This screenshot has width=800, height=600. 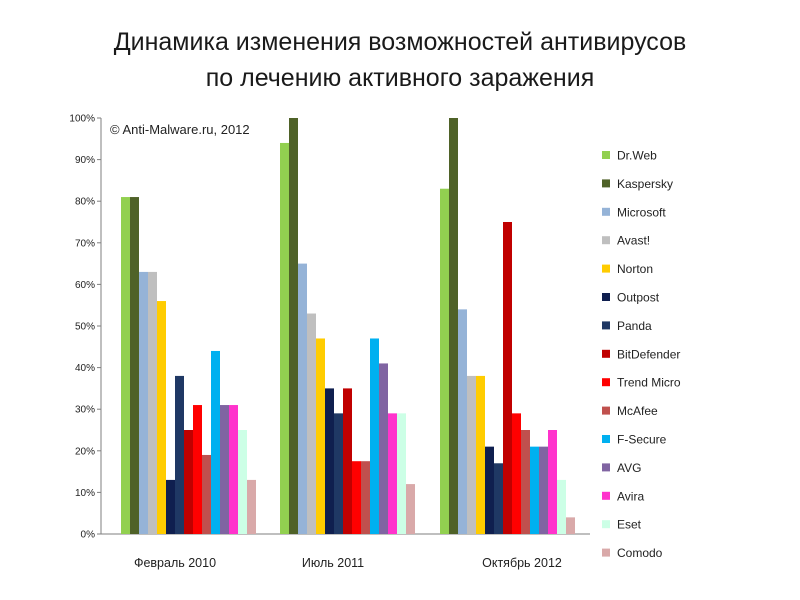 What do you see at coordinates (82, 119) in the screenshot?
I see `y-tick-label: 100%` at bounding box center [82, 119].